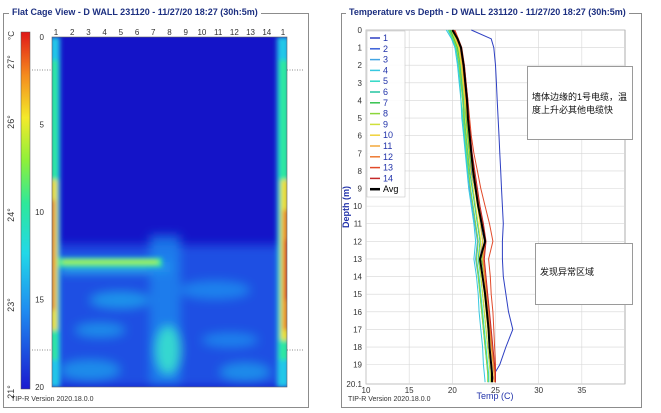 The height and width of the screenshot is (413, 661). What do you see at coordinates (11, 305) in the screenshot?
I see `colorbar-tick-label: 23°` at bounding box center [11, 305].